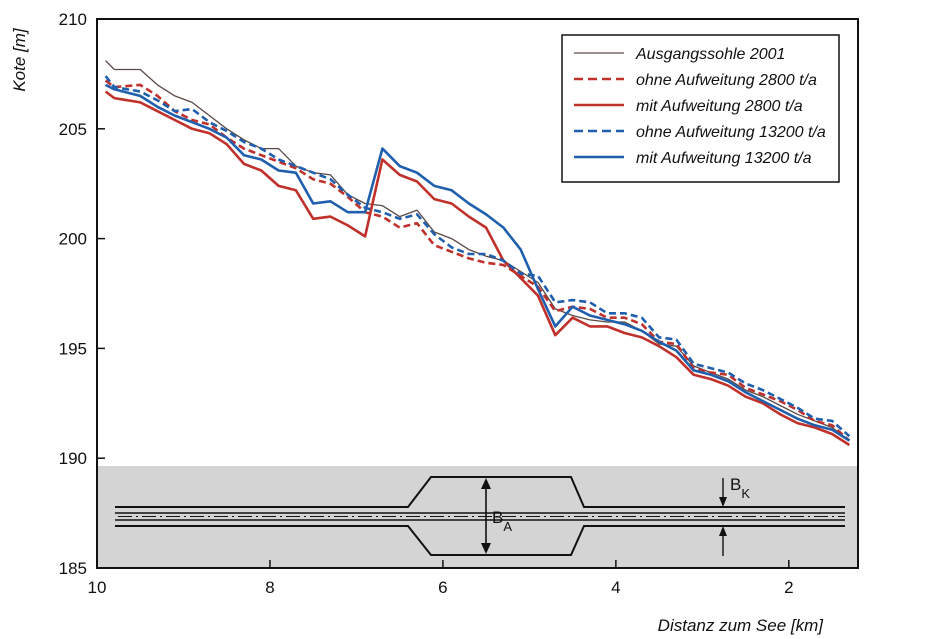  Describe the element at coordinates (724, 158) in the screenshot. I see `legend-label: mit Aufweitung 13200 t/a` at that location.